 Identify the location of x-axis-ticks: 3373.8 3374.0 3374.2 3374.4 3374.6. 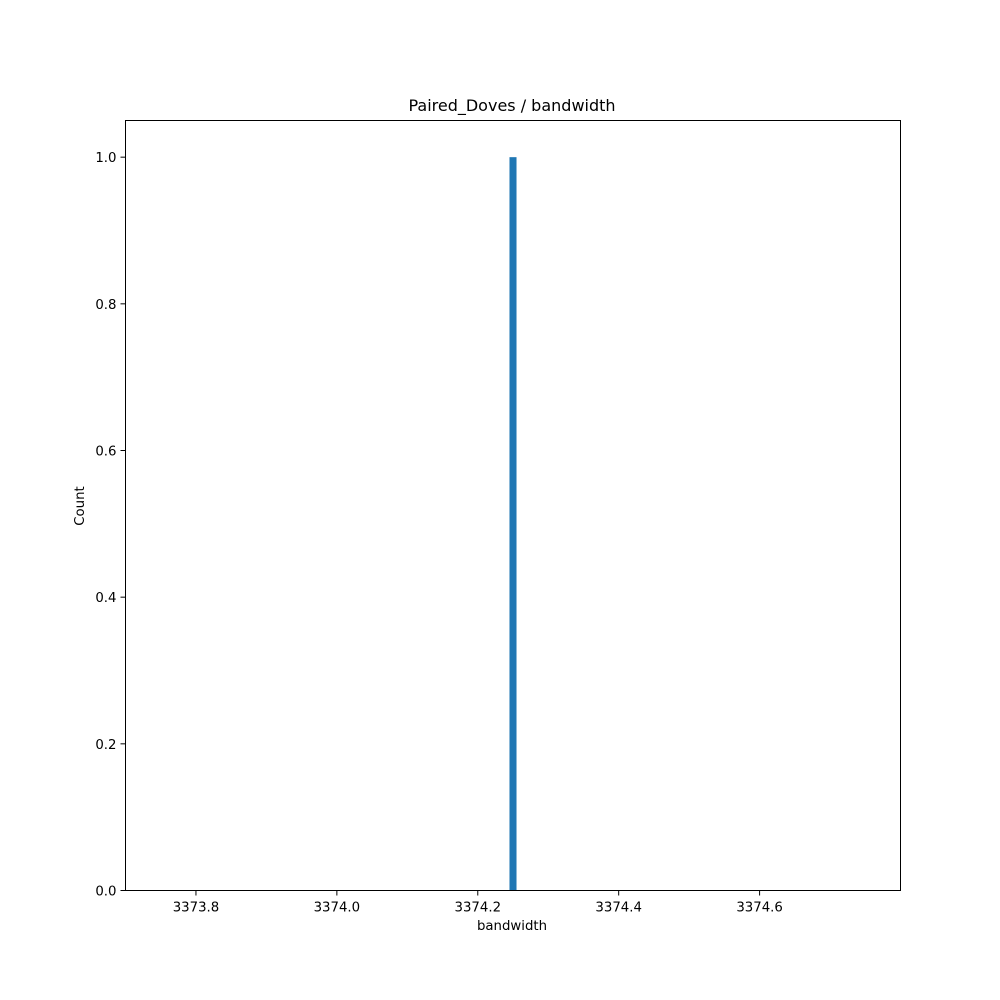
(478, 903).